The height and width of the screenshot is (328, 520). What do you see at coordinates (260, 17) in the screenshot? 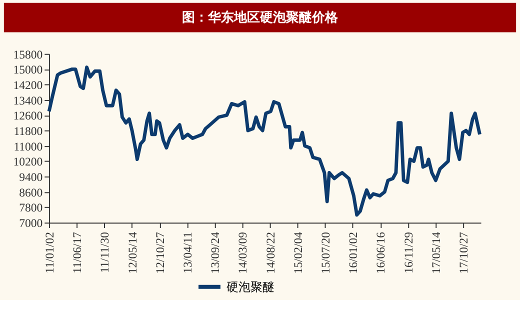
I see `chart-title: 图：华东地区硬泡聚醚价格` at bounding box center [260, 17].